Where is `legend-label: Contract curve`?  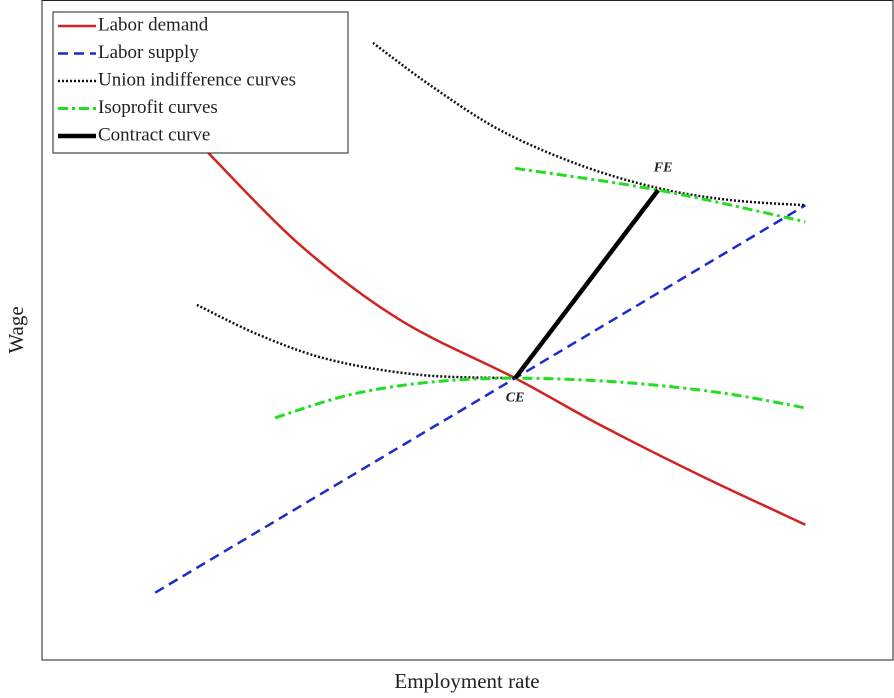 legend-label: Contract curve is located at coordinates (154, 134).